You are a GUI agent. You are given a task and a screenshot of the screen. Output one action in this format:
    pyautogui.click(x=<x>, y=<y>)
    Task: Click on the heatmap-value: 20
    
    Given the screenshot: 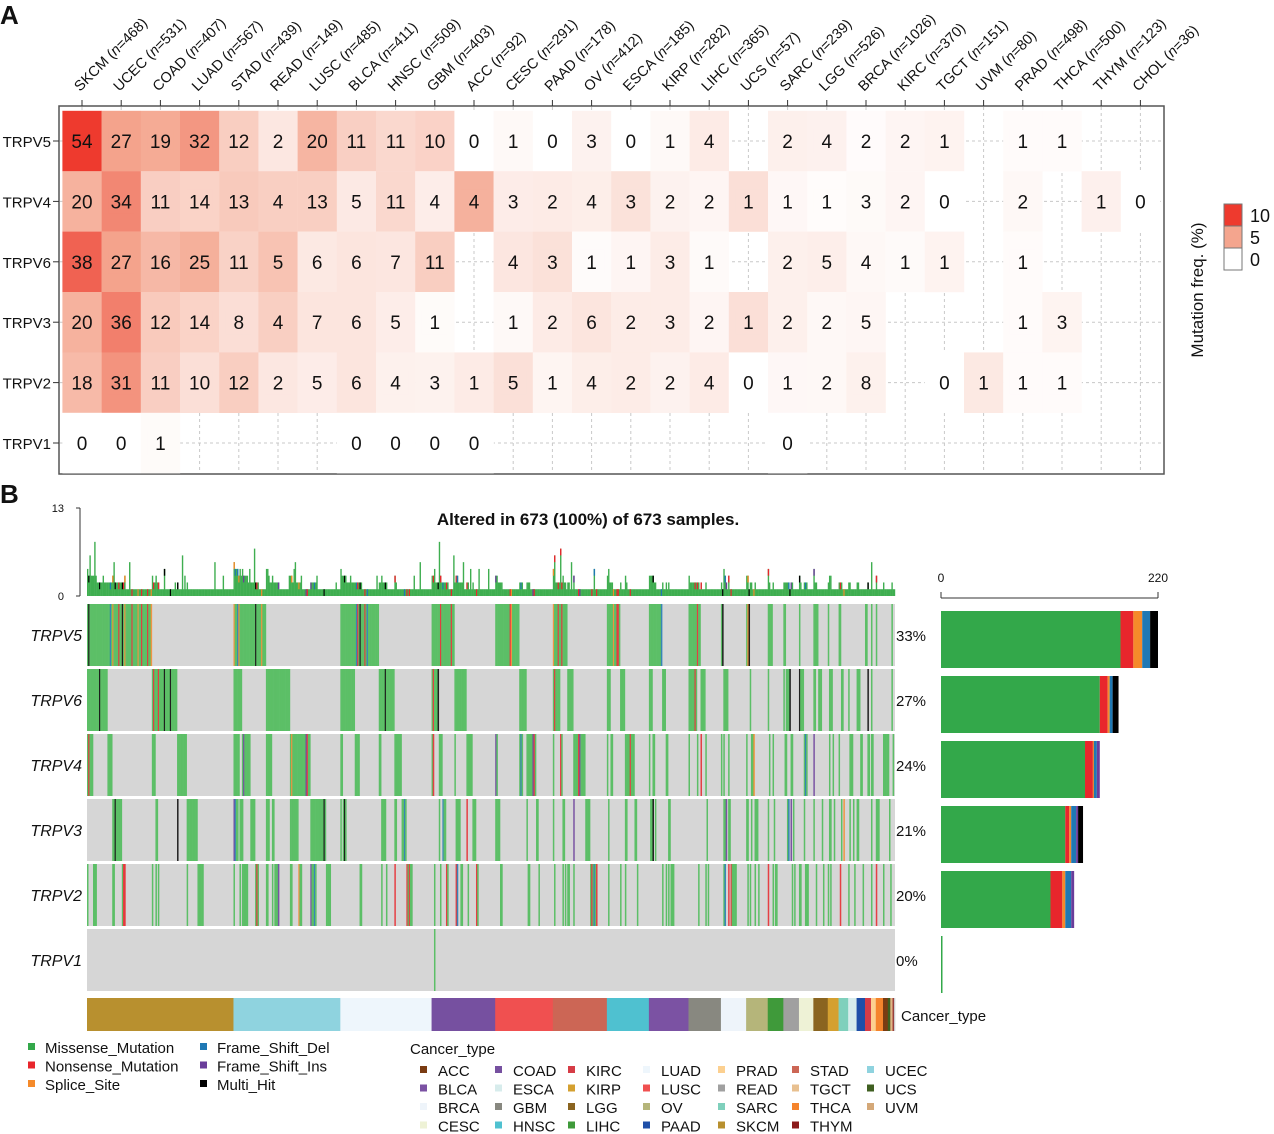 What is the action you would take?
    pyautogui.click(x=81, y=202)
    